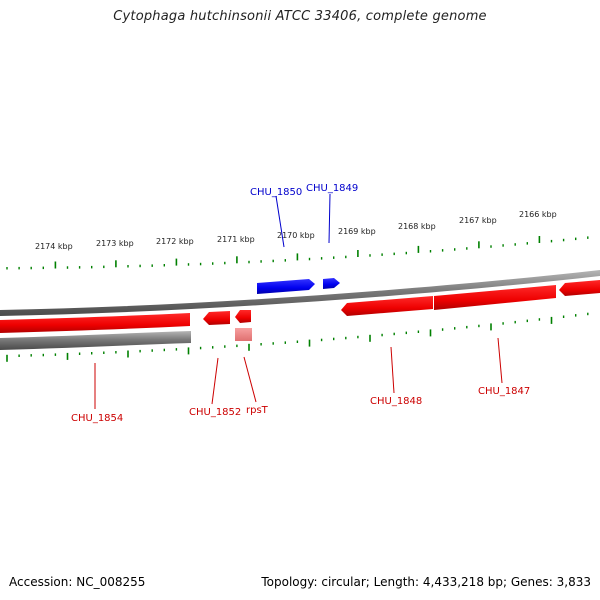  Describe the element at coordinates (115, 243) in the screenshot. I see `scale-label-2173: 2173 kbp` at that location.